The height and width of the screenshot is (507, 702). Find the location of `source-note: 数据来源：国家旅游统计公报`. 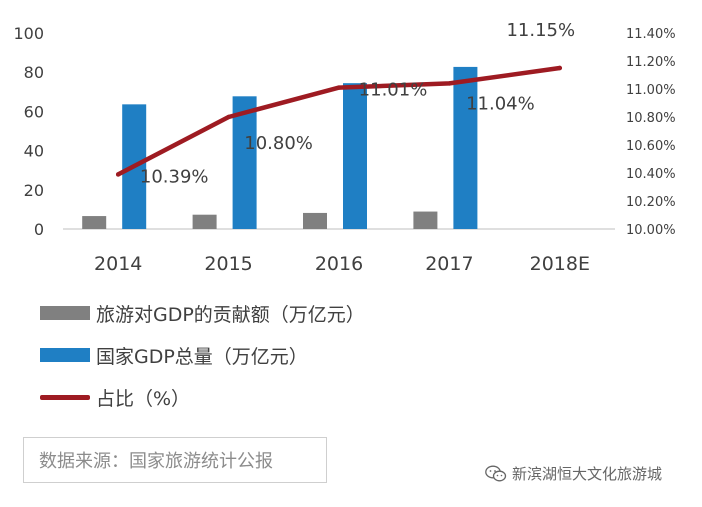

source-note: 数据来源：国家旅游统计公报 is located at coordinates (175, 460).